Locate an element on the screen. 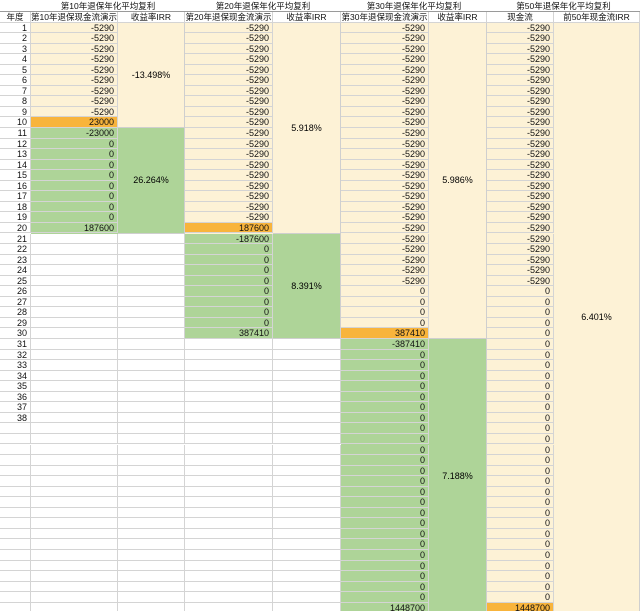 The width and height of the screenshot is (640, 611). col20-cell: 187600 is located at coordinates (229, 228).